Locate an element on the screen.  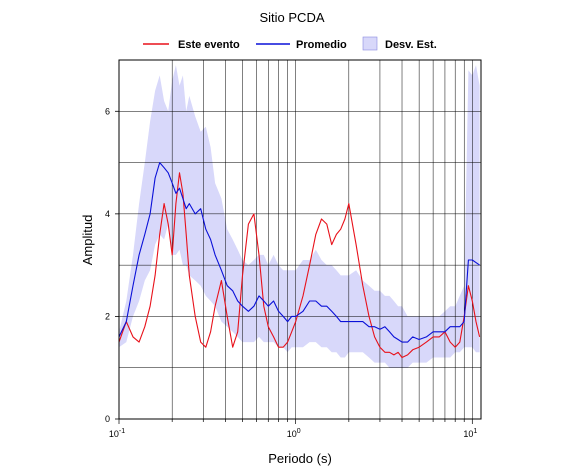
y-tick-label: 4 is located at coordinates (107, 214).